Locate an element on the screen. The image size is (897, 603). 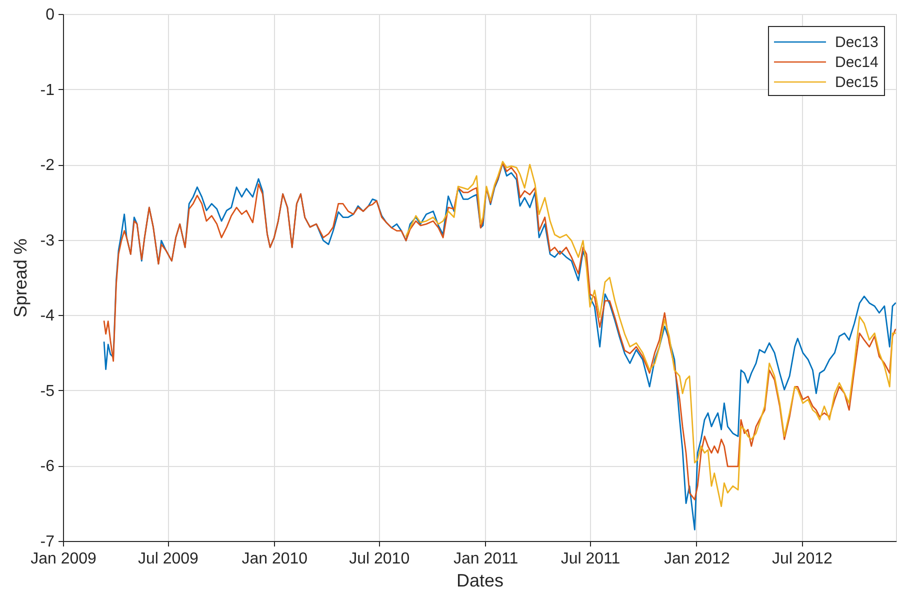
legend-label: Dec14 is located at coordinates (856, 62).